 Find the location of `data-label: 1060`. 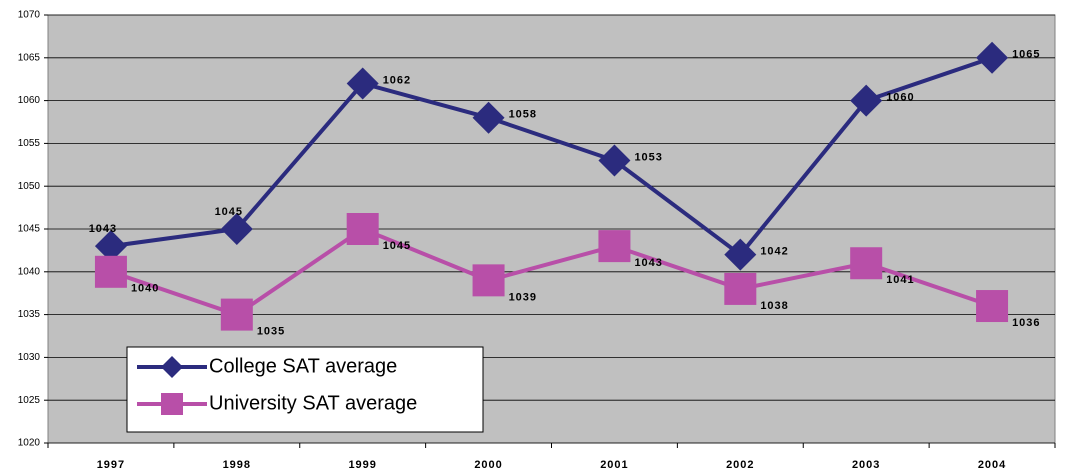

data-label: 1060 is located at coordinates (900, 98).